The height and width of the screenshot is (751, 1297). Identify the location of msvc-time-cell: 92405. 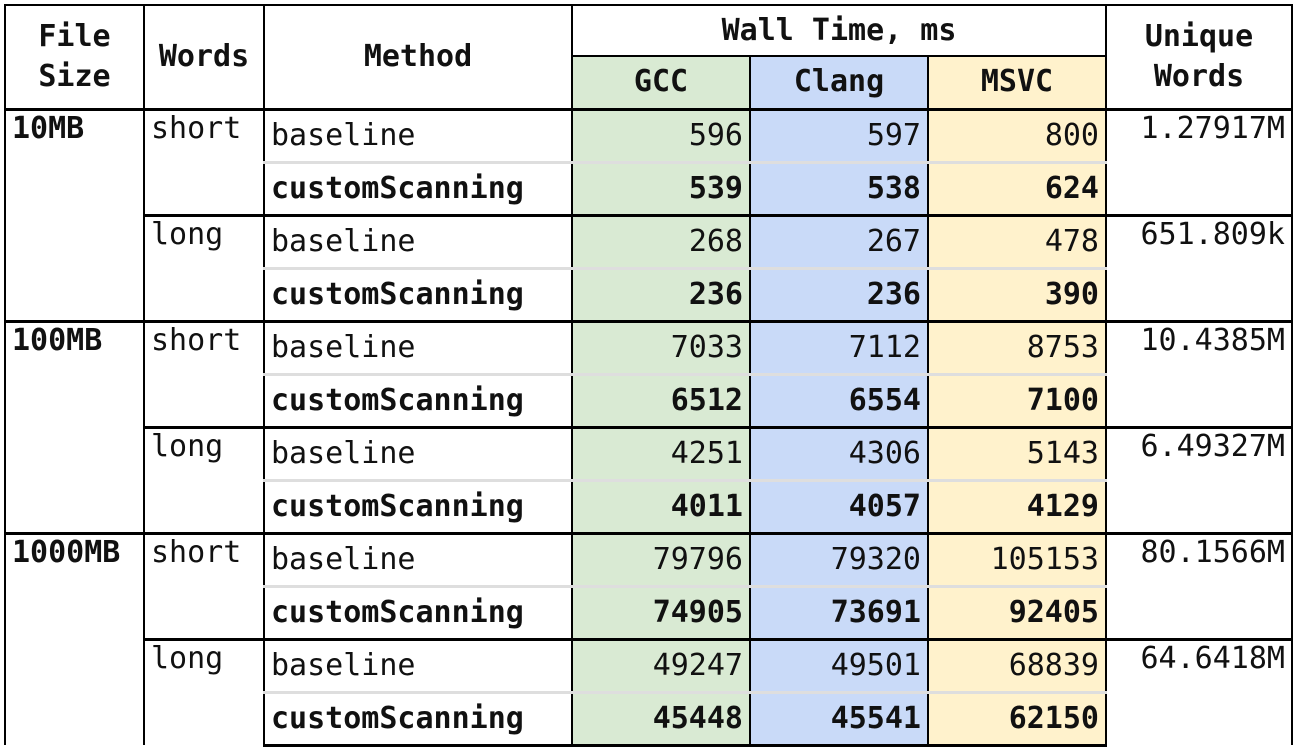
(1017, 611).